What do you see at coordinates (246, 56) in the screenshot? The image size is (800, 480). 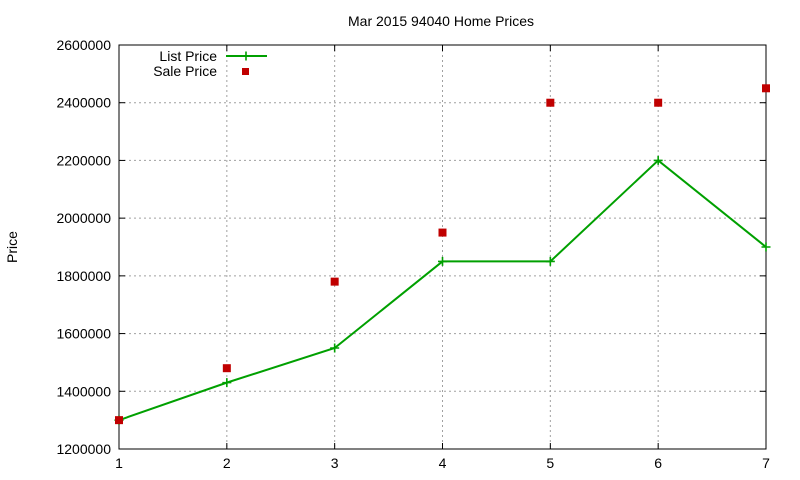 I see `legend-list-price-marker` at bounding box center [246, 56].